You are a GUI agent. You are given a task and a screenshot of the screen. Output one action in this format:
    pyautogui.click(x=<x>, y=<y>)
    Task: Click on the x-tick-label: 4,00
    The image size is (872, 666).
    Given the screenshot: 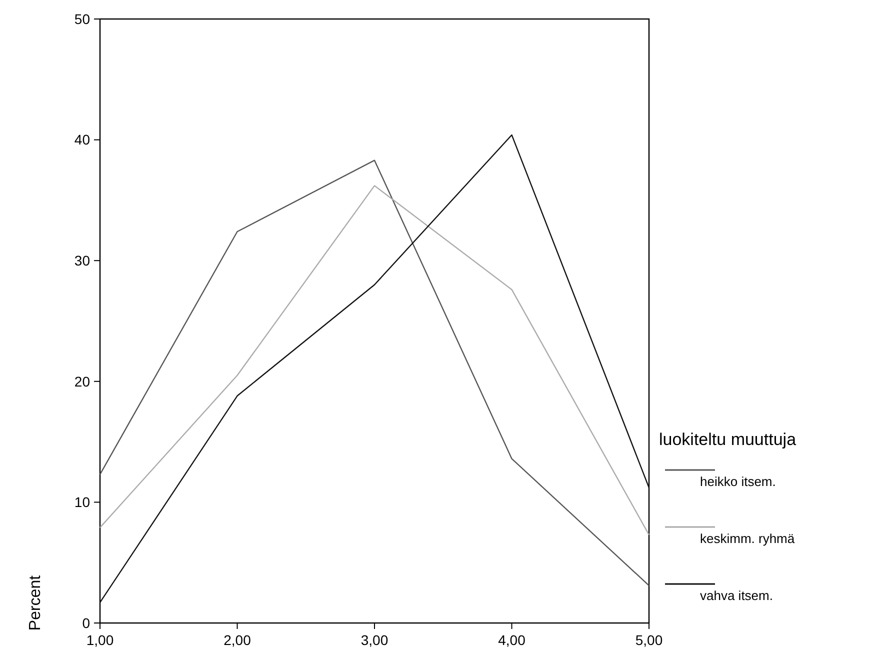 What is the action you would take?
    pyautogui.click(x=512, y=640)
    